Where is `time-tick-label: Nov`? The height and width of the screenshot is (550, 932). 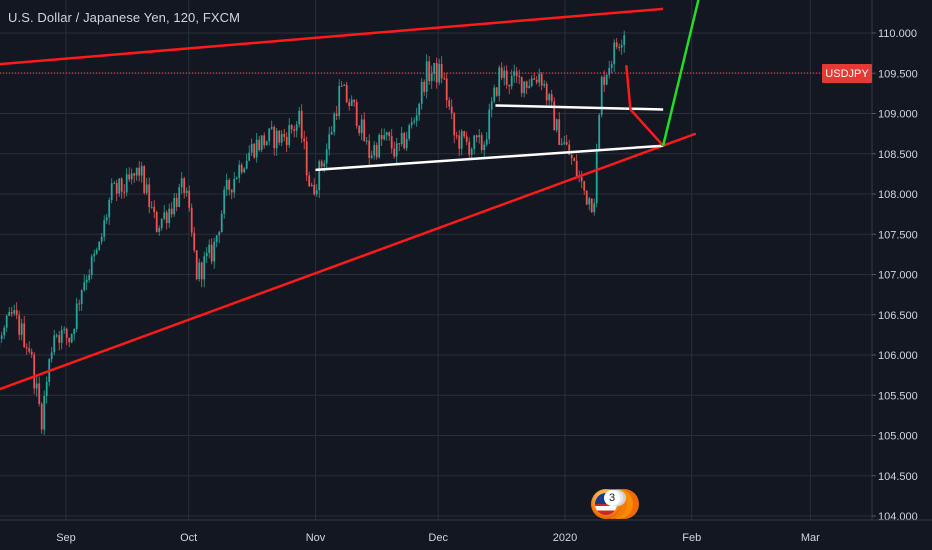
time-tick-label: Nov is located at coordinates (316, 538).